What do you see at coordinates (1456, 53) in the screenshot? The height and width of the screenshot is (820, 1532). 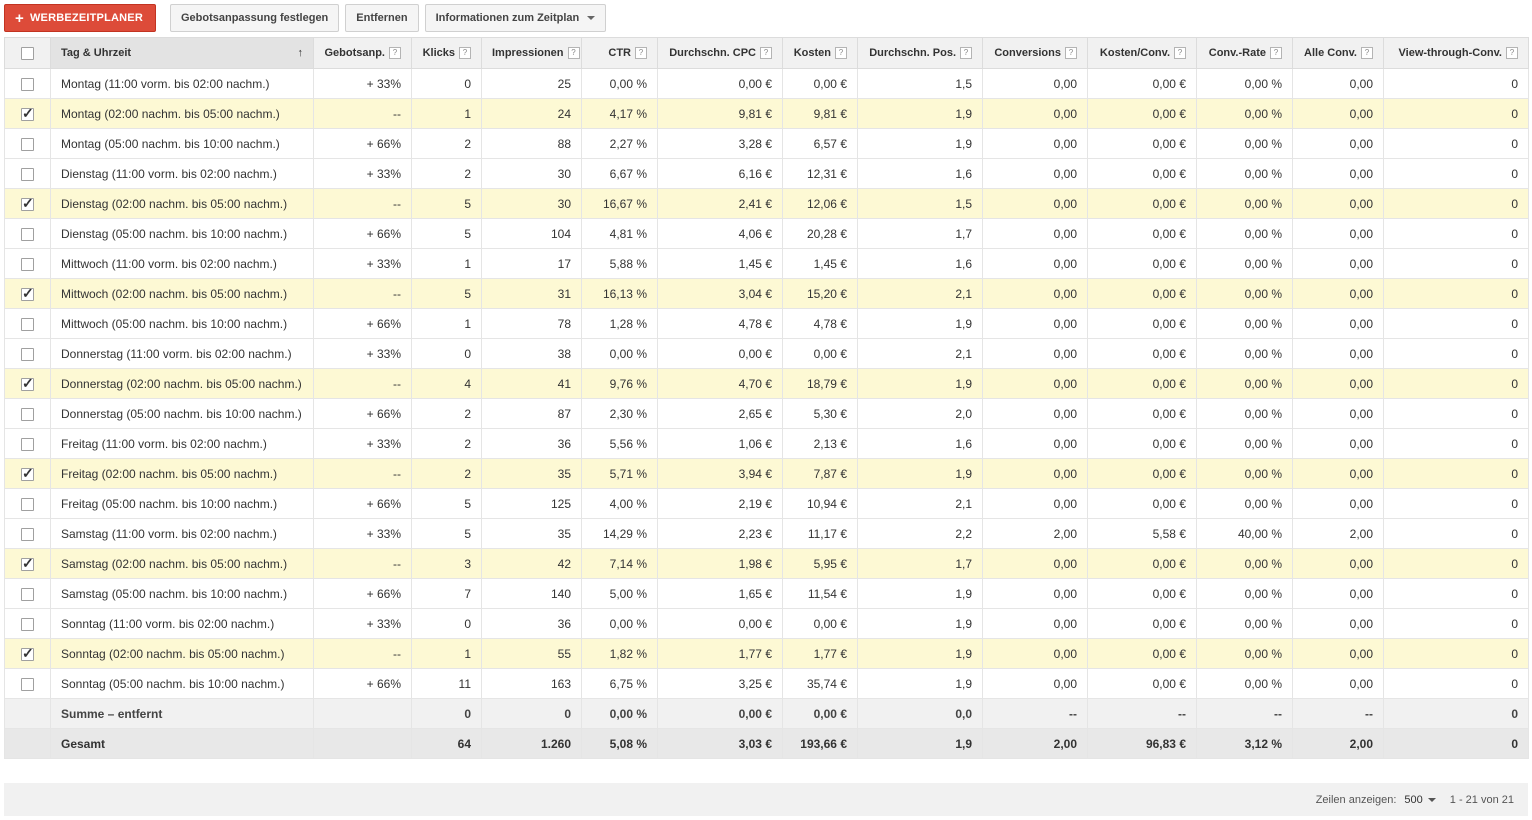 I see `column-header-view-through-conv: View-through-Conv.?` at bounding box center [1456, 53].